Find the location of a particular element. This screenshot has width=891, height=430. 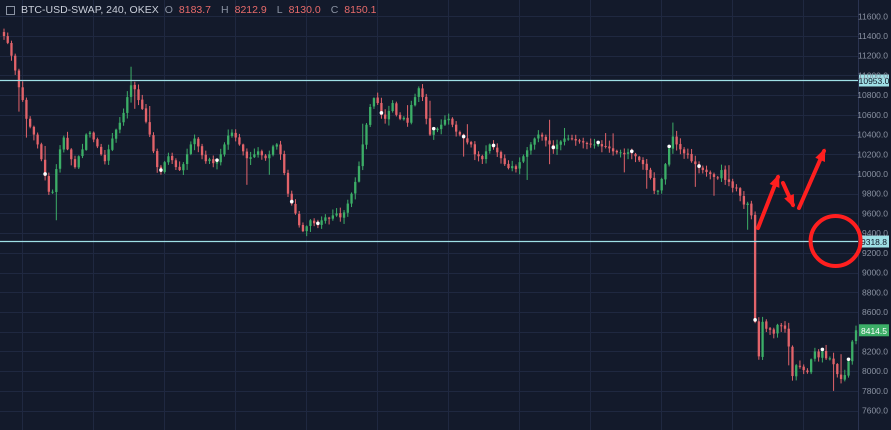

high-value: 8212.9 is located at coordinates (250, 10).